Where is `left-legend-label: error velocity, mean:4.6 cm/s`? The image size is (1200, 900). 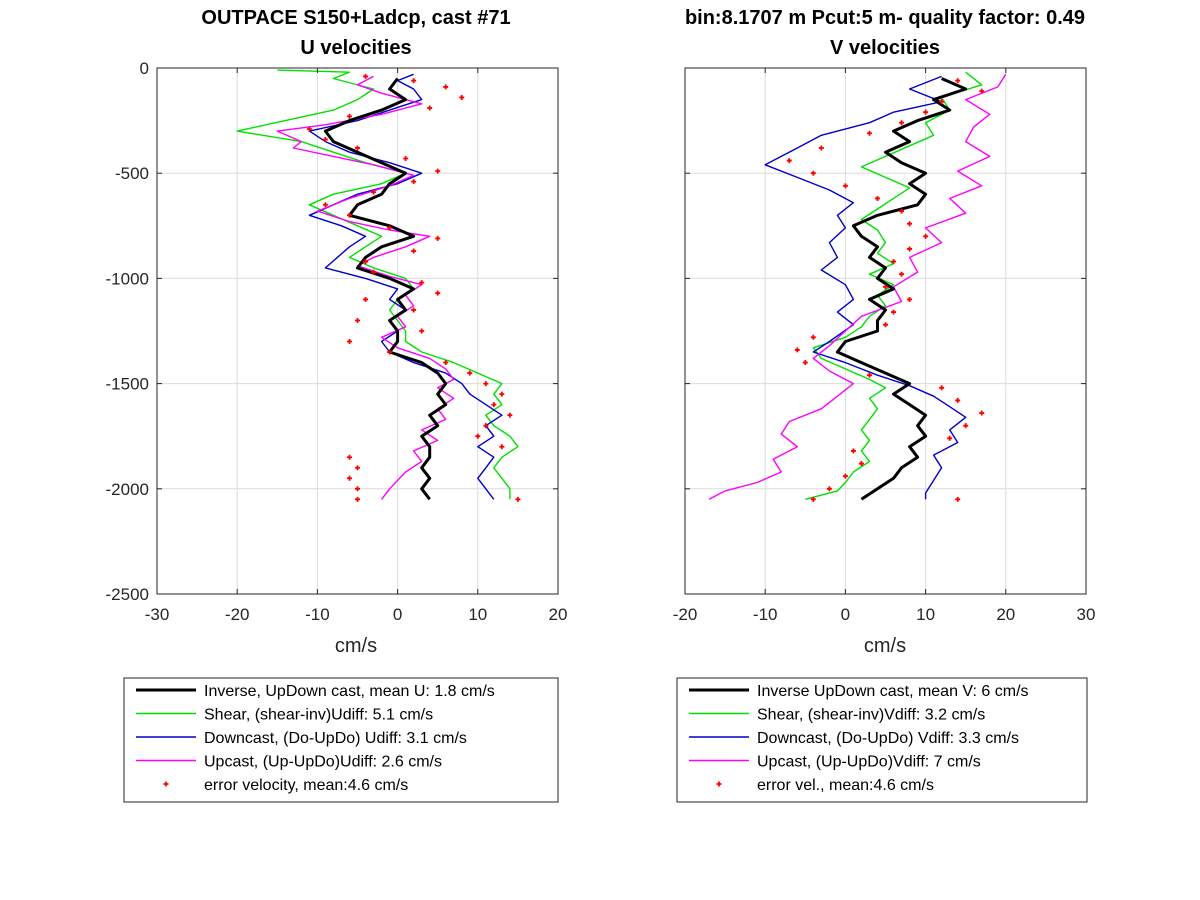 left-legend-label: error velocity, mean:4.6 cm/s is located at coordinates (306, 785).